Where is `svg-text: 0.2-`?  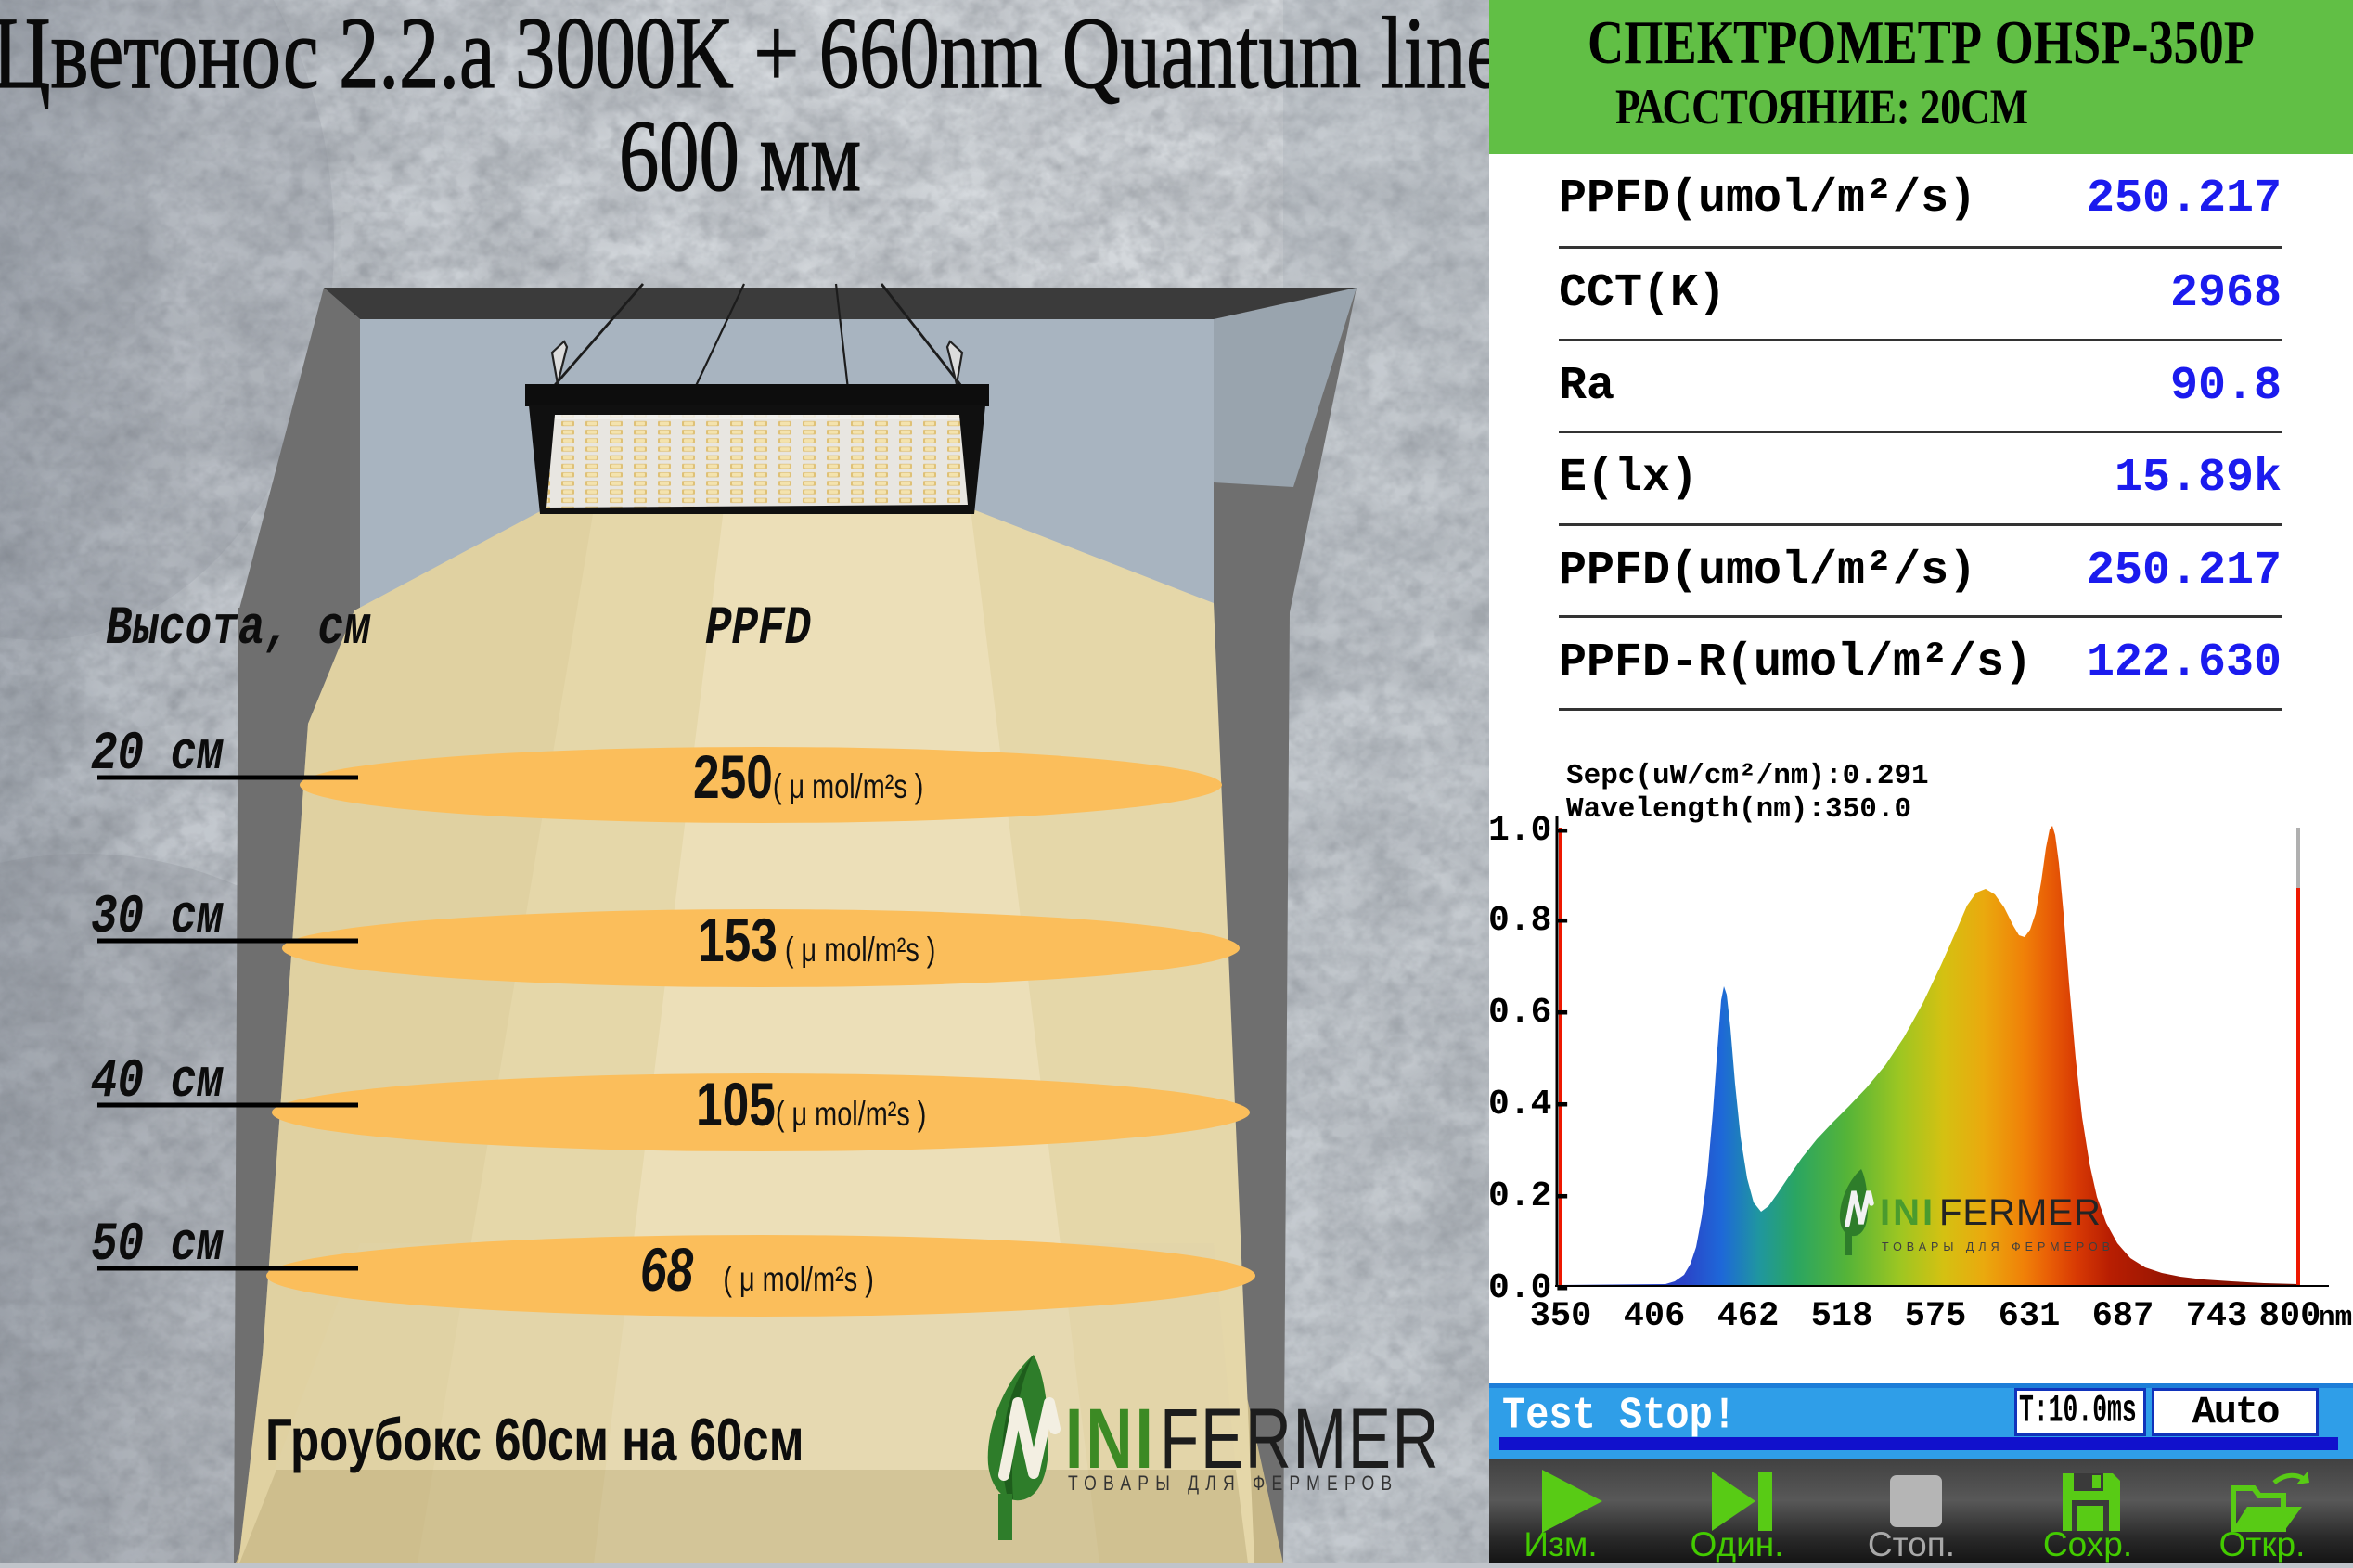 svg-text: 0.2- is located at coordinates (1531, 1196).